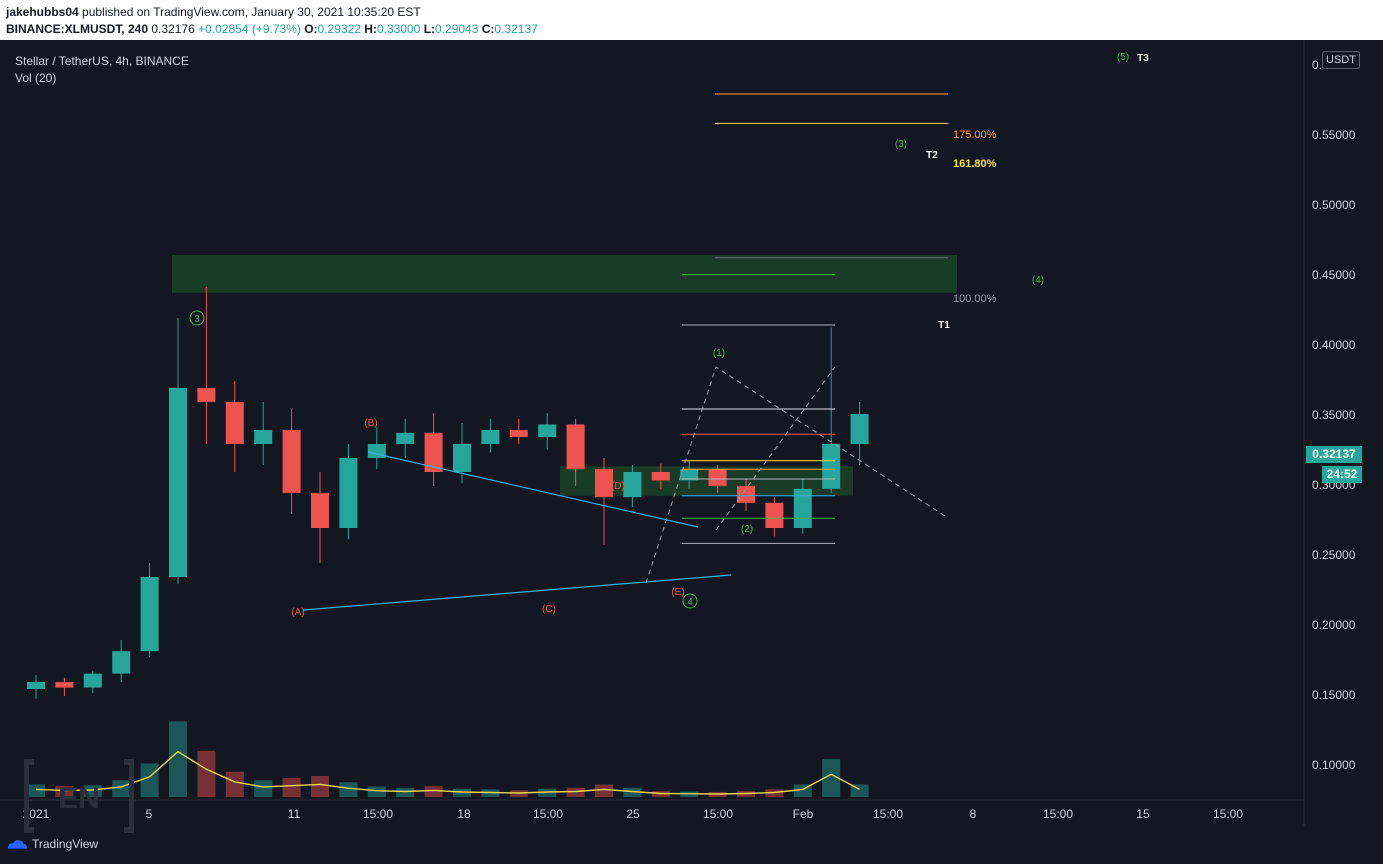  What do you see at coordinates (1038, 280) in the screenshot?
I see `wave-4-target-label: (4)` at bounding box center [1038, 280].